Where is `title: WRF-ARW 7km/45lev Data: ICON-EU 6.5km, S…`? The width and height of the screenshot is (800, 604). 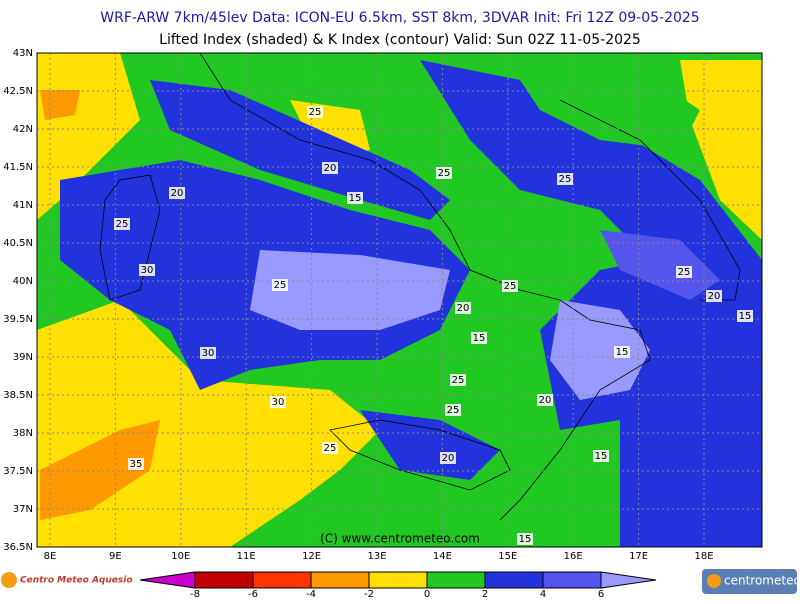
title: WRF-ARW 7km/45lev Data: ICON-EU 6.5km, S… is located at coordinates (399, 18).